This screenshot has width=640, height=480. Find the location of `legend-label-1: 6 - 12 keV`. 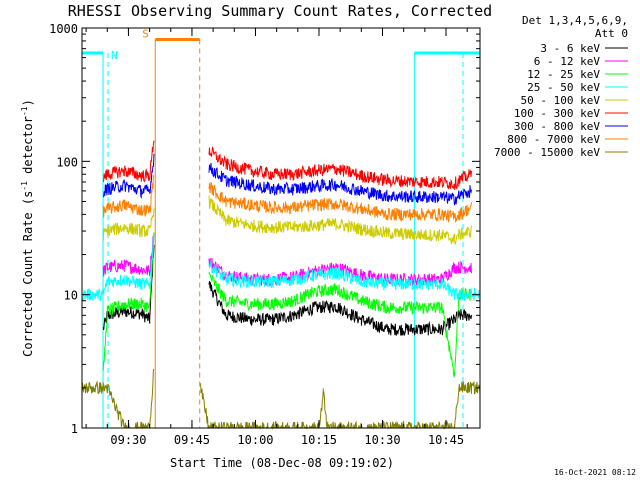

legend-label-1: 6 - 12 keV is located at coordinates (567, 61).